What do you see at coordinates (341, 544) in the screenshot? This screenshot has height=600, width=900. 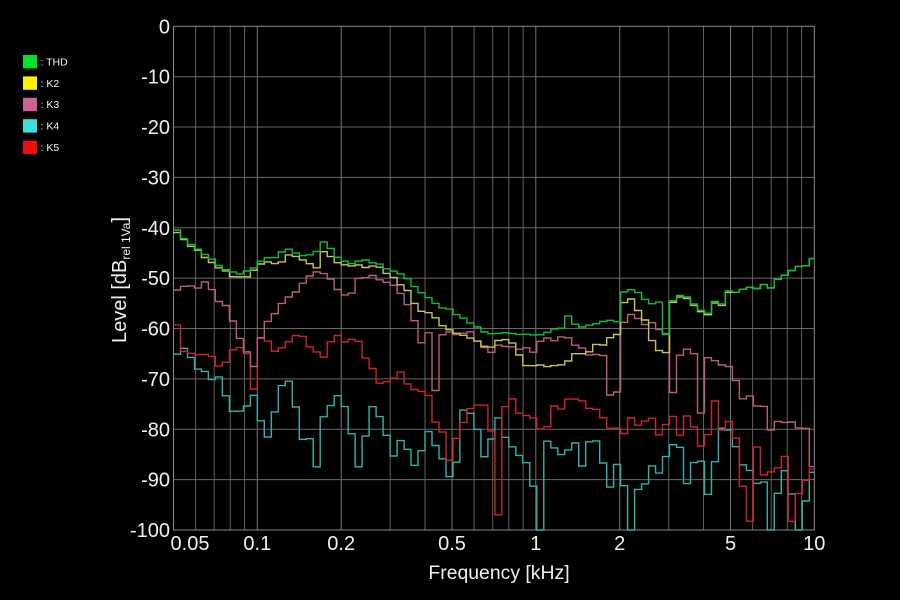 I see `svg-text: 0.2` at bounding box center [341, 544].